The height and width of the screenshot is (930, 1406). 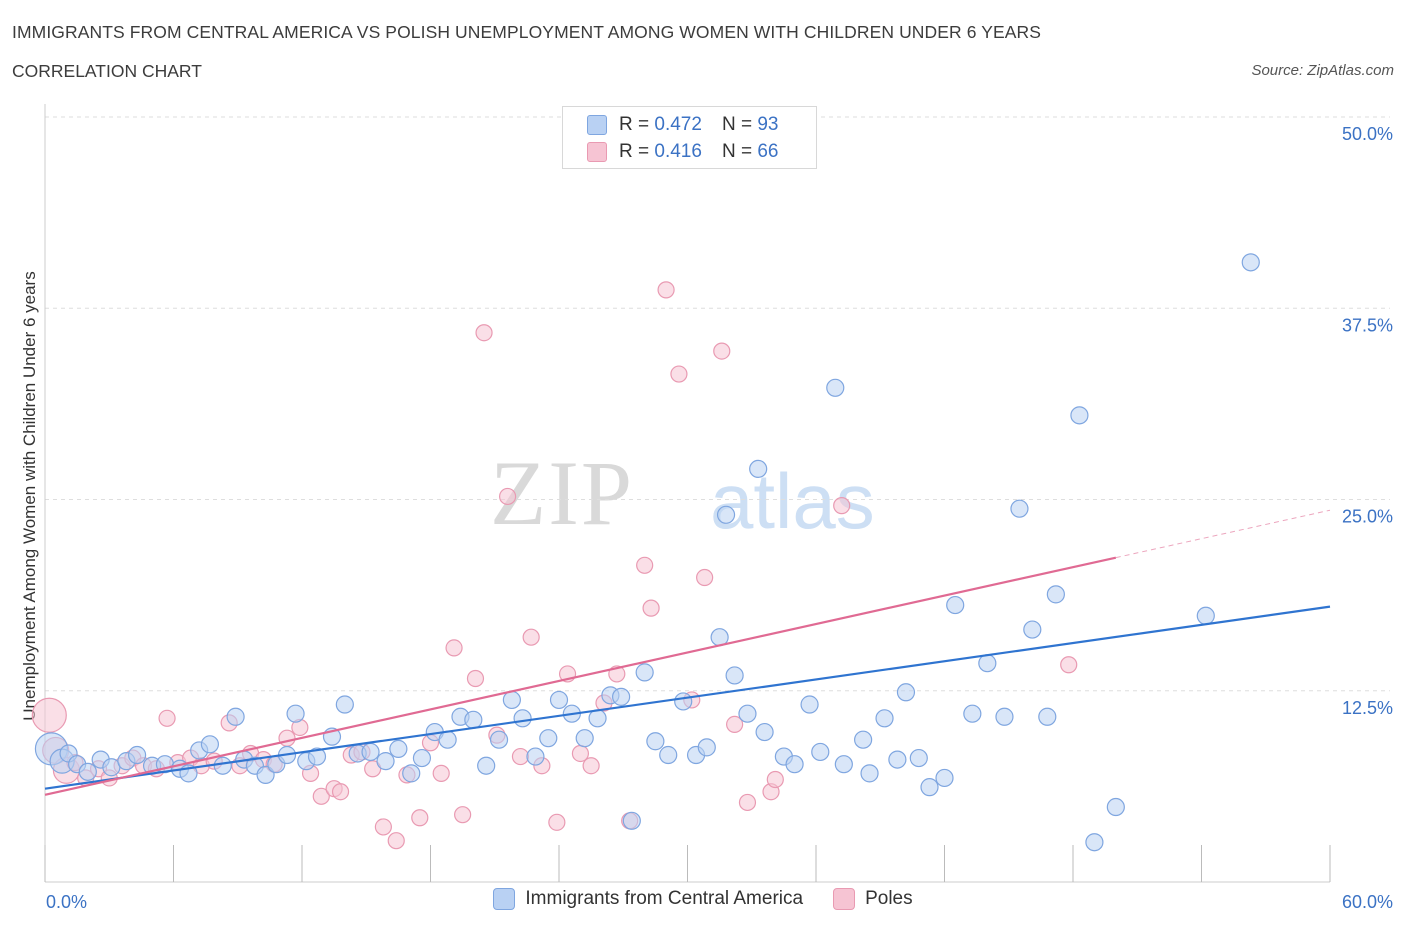 I want to click on y-tick-label: 25.0%, so click(x=1367, y=517).